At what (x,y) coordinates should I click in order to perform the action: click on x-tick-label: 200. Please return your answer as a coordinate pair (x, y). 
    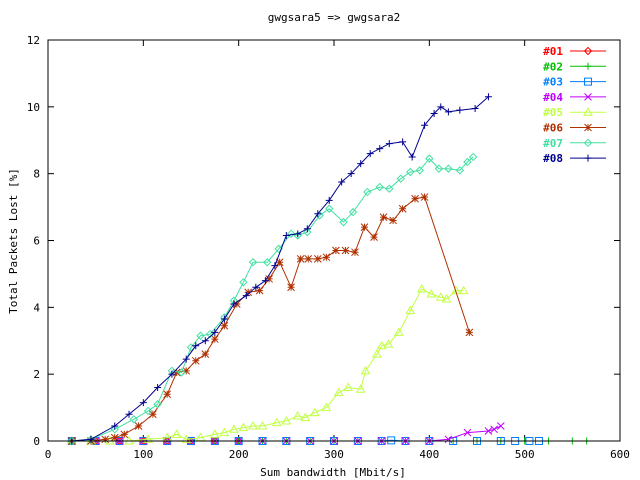
    Looking at the image, I should click on (239, 454).